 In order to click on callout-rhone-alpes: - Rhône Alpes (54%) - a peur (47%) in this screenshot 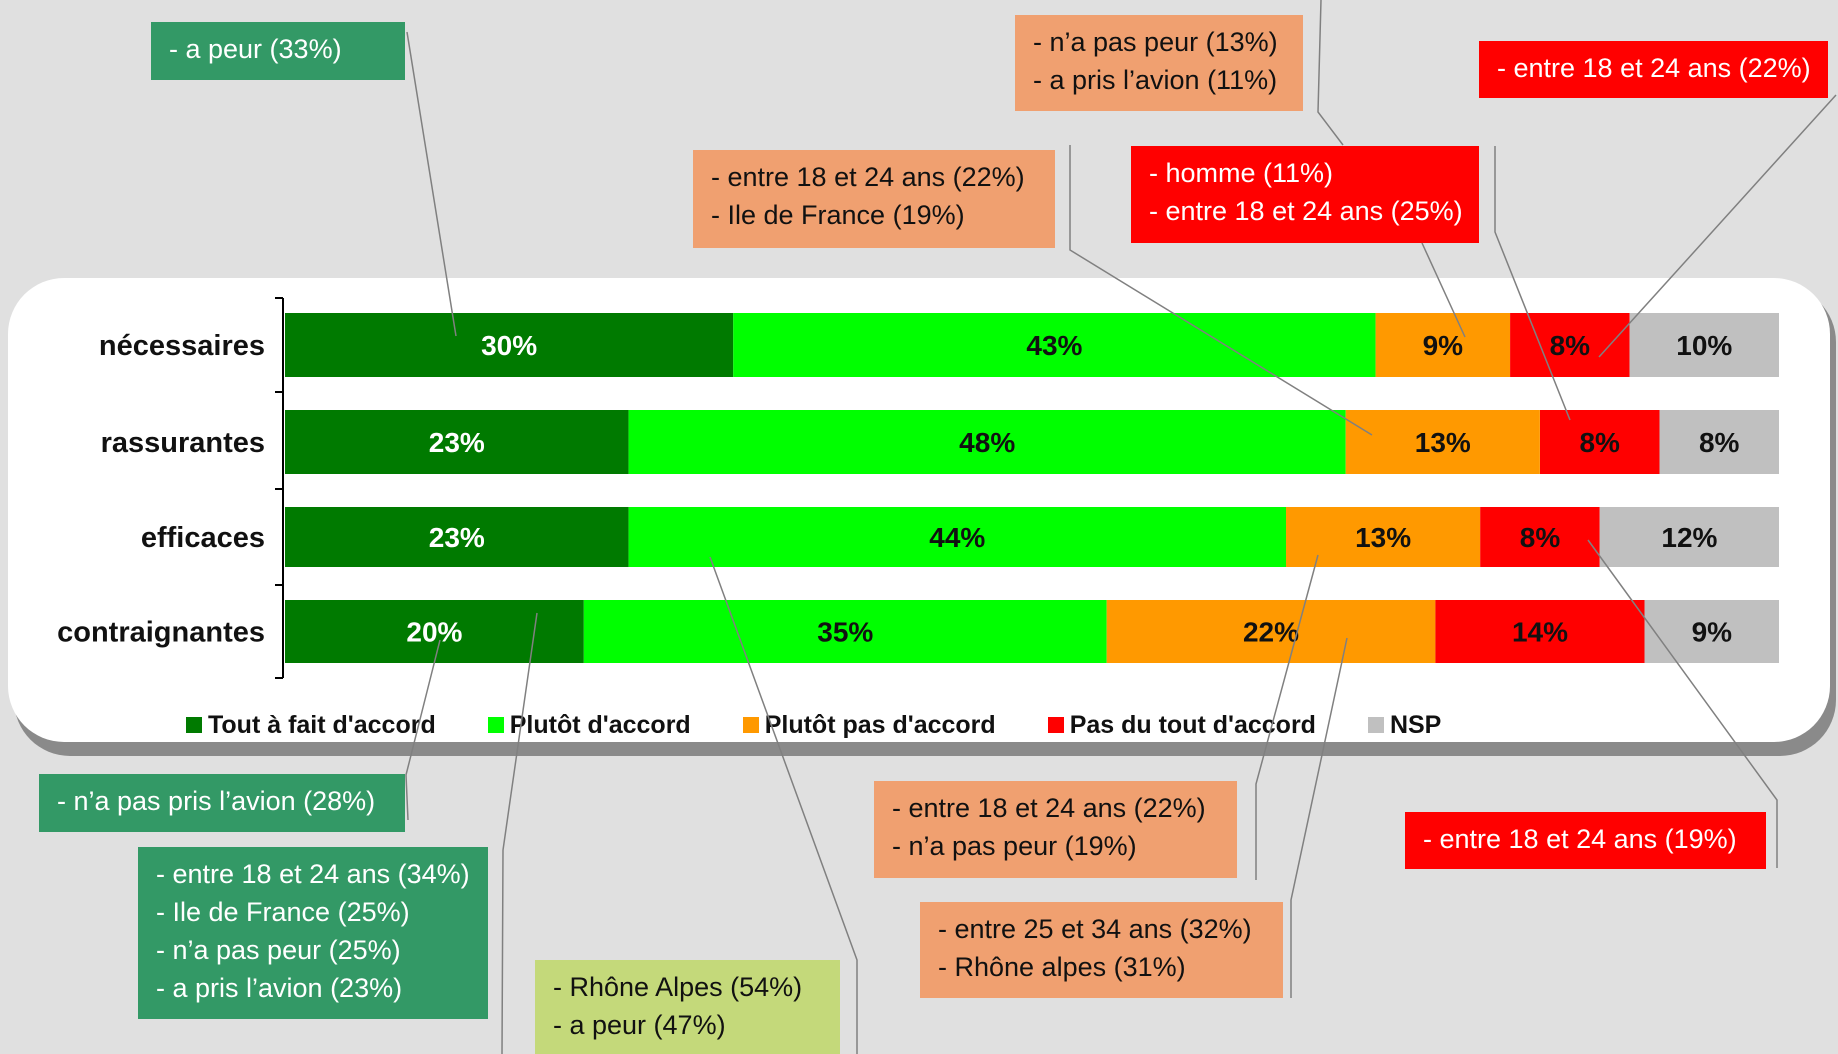, I will do `click(687, 1007)`.